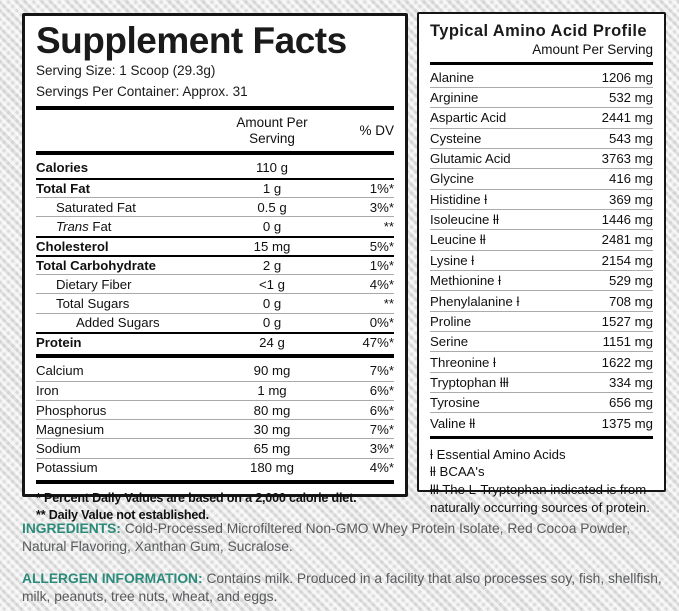 This screenshot has height=611, width=679. What do you see at coordinates (215, 322) in the screenshot?
I see `facts-row: Added Sugars 0 g 0%*` at bounding box center [215, 322].